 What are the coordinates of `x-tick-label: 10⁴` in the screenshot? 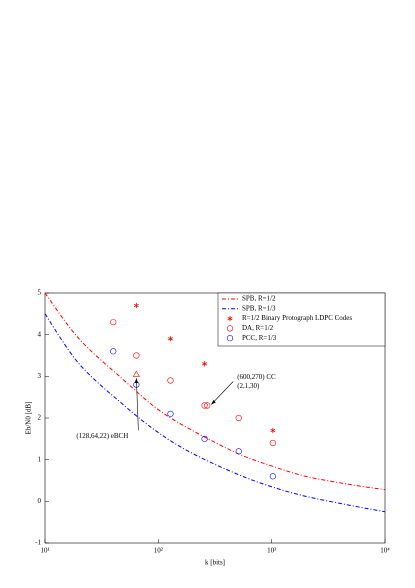 It's located at (385, 551).